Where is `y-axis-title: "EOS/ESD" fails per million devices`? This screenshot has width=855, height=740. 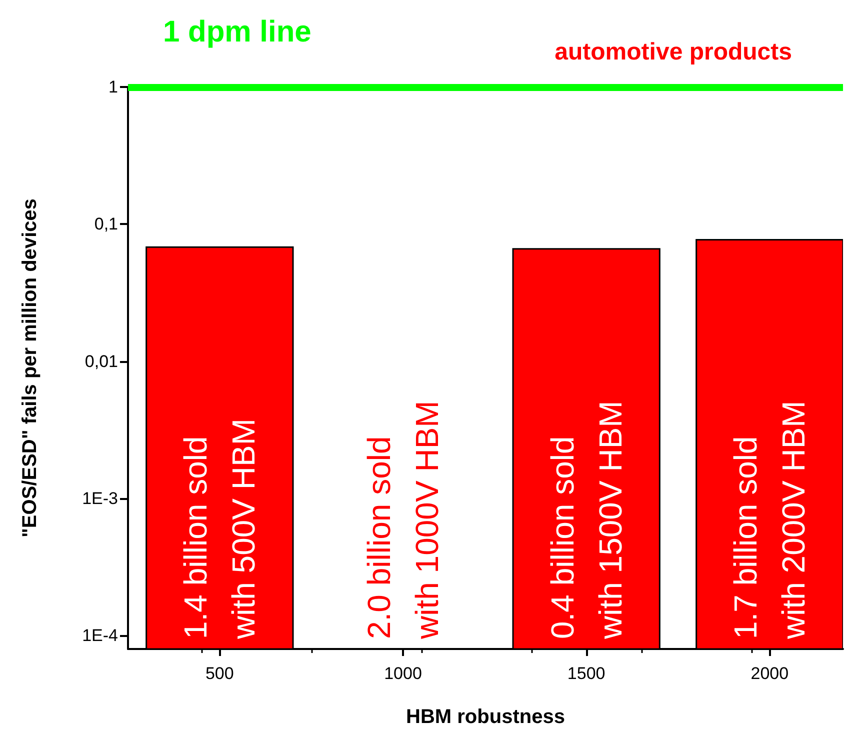
y-axis-title: "EOS/ESD" fails per million devices is located at coordinates (30, 368).